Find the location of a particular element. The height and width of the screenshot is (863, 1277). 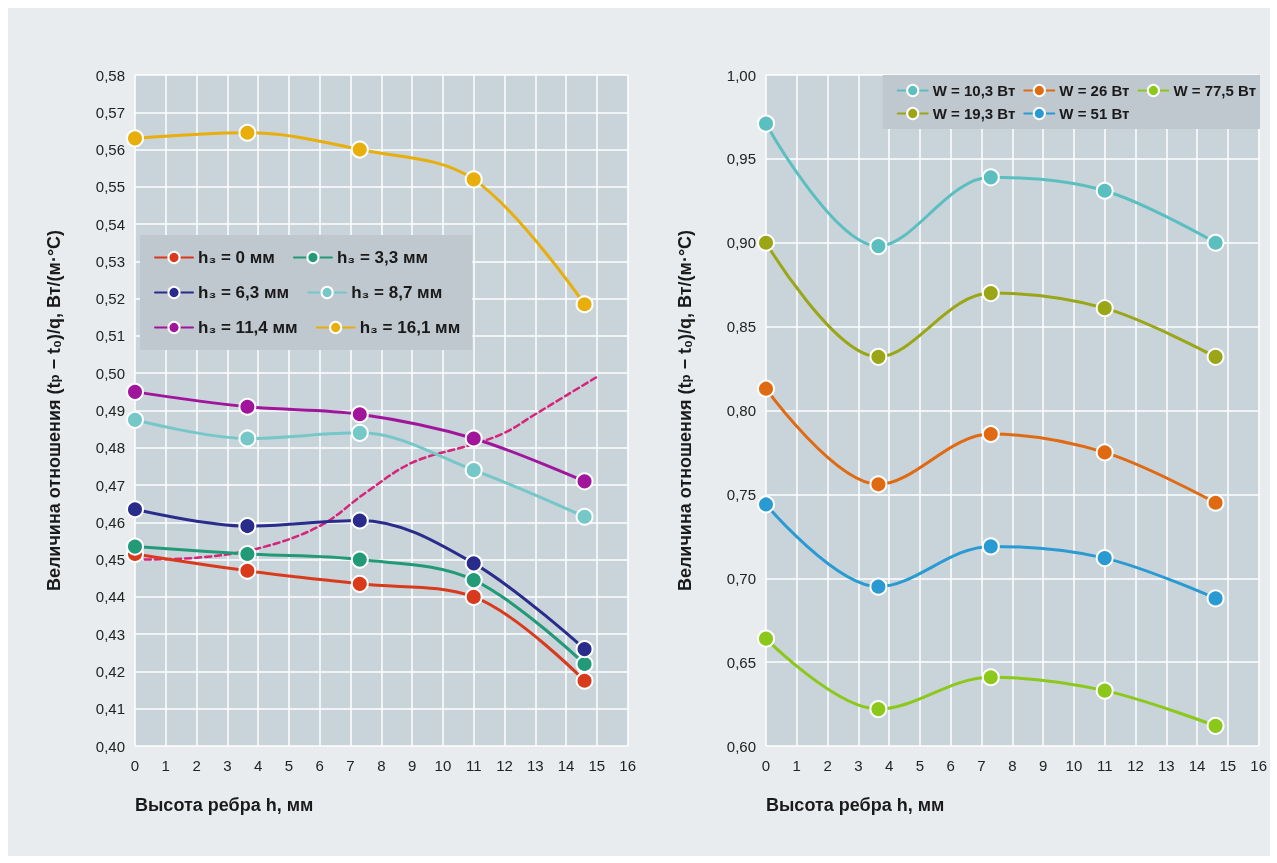

x-tick-label: 5 is located at coordinates (920, 765).